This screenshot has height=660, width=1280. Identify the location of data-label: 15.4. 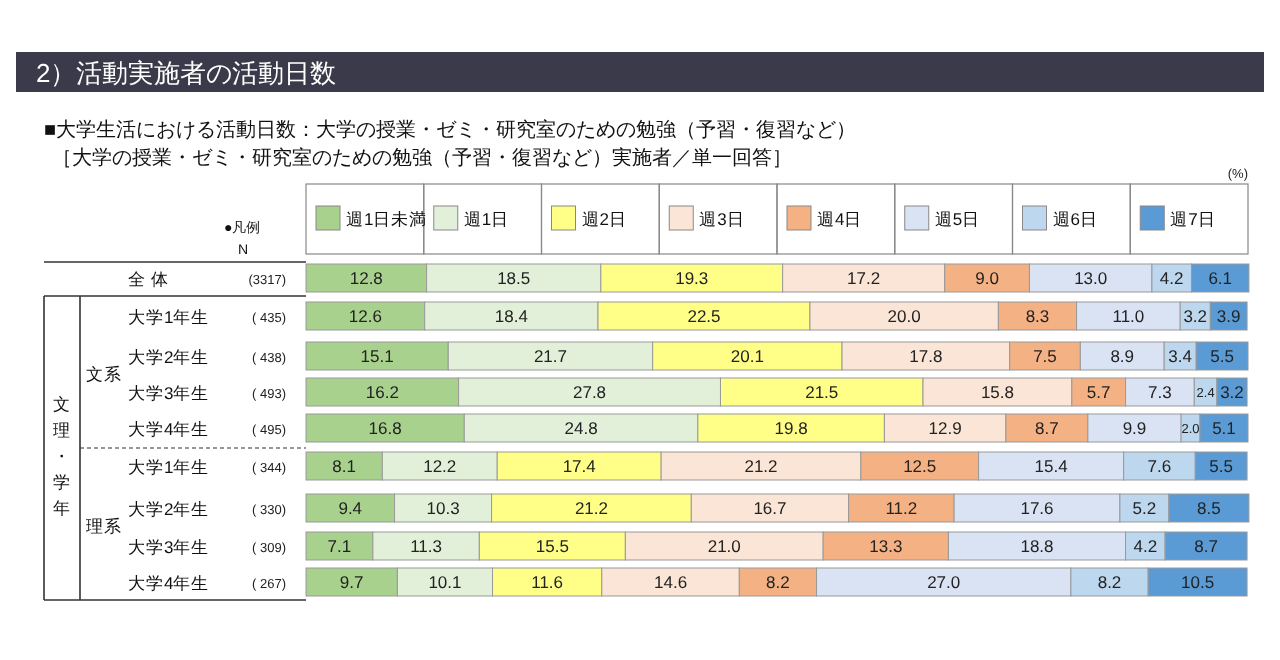
(1051, 466).